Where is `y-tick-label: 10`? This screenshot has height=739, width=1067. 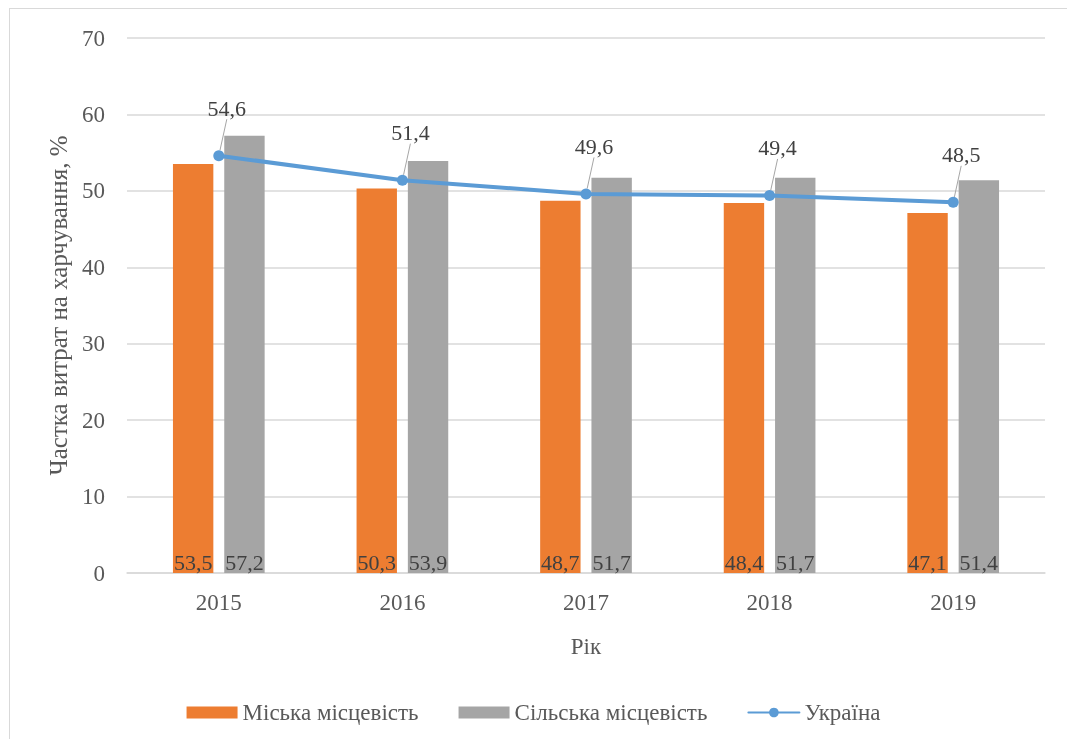
y-tick-label: 10 is located at coordinates (93, 497).